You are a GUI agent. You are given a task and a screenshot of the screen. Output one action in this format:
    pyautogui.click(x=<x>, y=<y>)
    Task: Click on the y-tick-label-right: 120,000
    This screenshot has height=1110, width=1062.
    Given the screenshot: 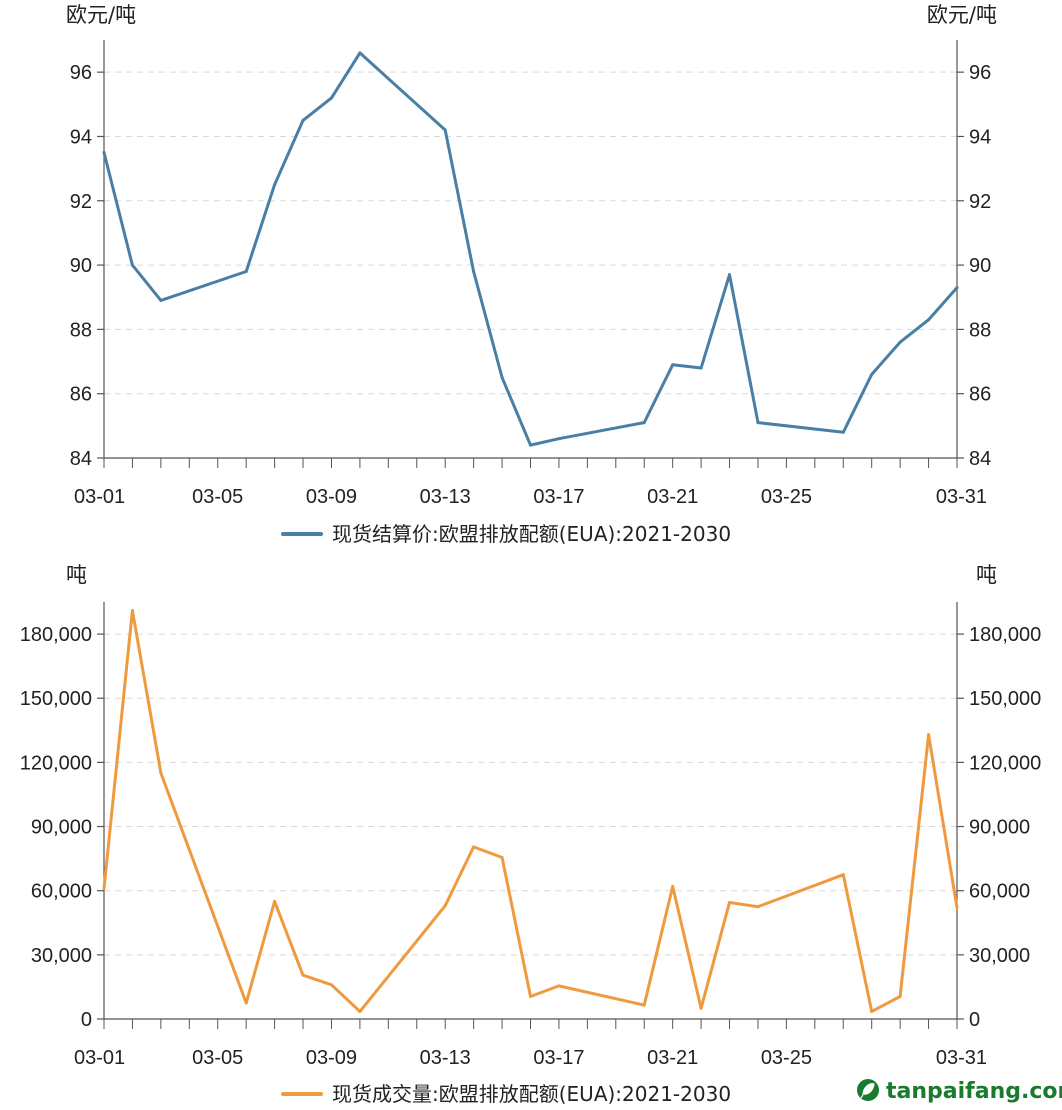 What is the action you would take?
    pyautogui.click(x=1005, y=763)
    